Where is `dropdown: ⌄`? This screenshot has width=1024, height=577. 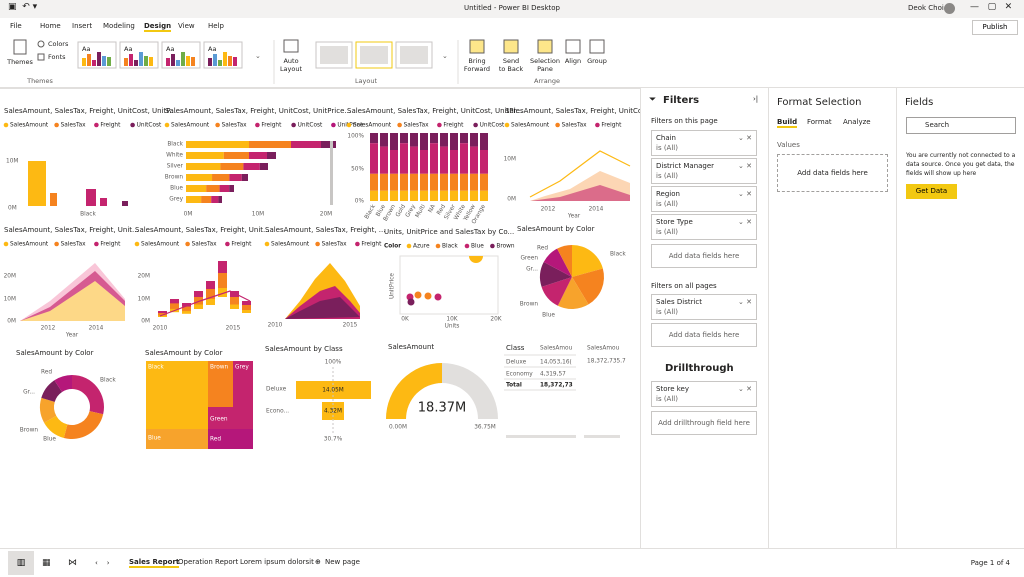 dropdown: ⌄ is located at coordinates (258, 56).